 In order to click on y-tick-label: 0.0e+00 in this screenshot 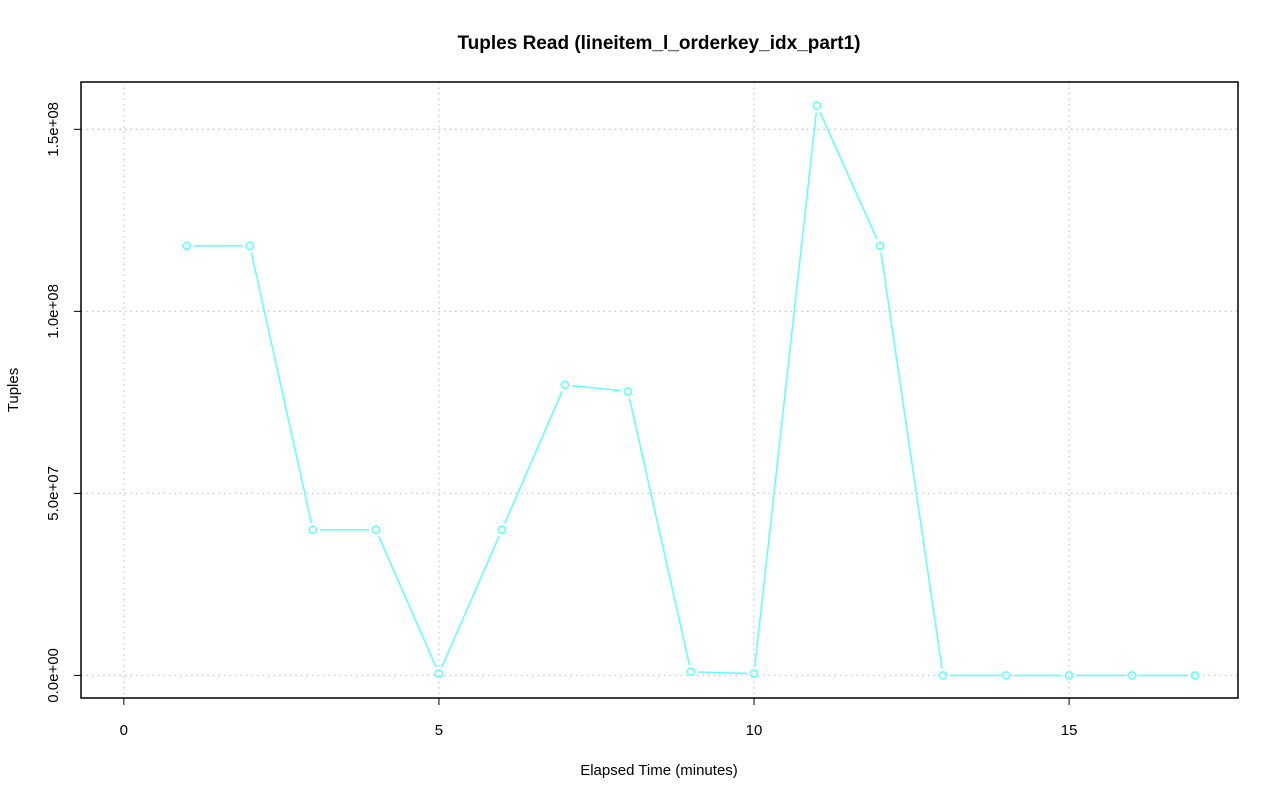, I will do `click(53, 675)`.